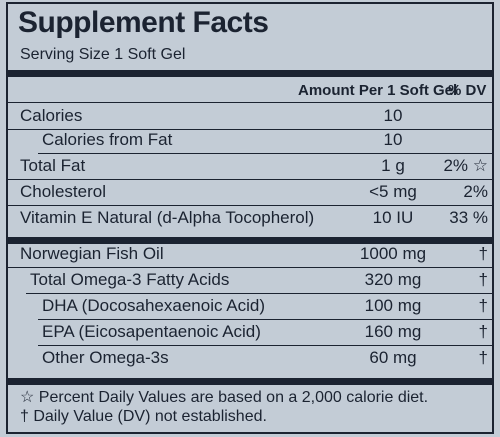  Describe the element at coordinates (393, 279) in the screenshot. I see `row-amount: 320 mg` at that location.